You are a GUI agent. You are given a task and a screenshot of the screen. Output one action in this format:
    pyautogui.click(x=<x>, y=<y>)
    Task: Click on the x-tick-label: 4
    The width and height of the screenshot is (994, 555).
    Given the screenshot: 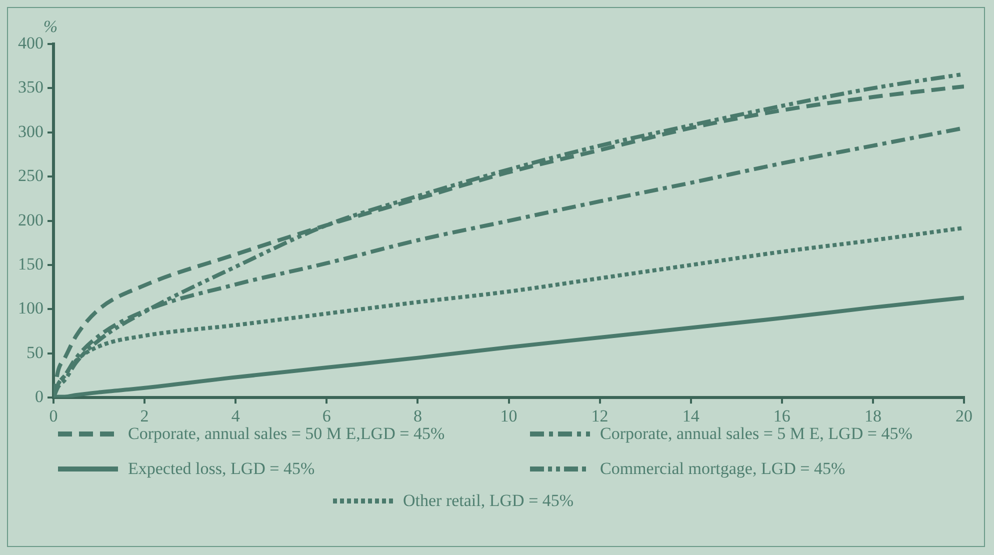 What is the action you would take?
    pyautogui.click(x=235, y=416)
    